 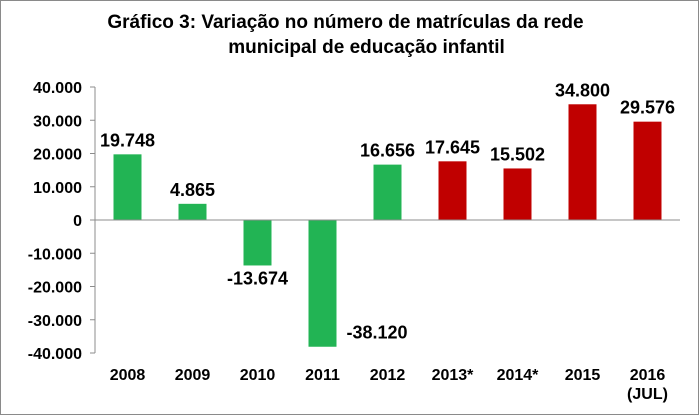 What do you see at coordinates (452, 190) in the screenshot?
I see `bar-2013-star` at bounding box center [452, 190].